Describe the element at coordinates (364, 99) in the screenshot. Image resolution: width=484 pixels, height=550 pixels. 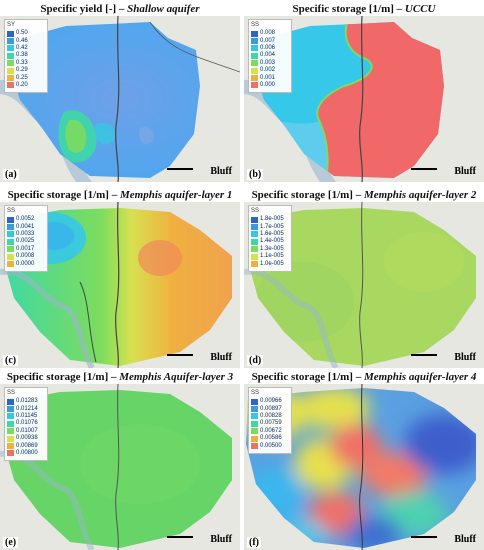
I see `map-ss-uccu` at that location.